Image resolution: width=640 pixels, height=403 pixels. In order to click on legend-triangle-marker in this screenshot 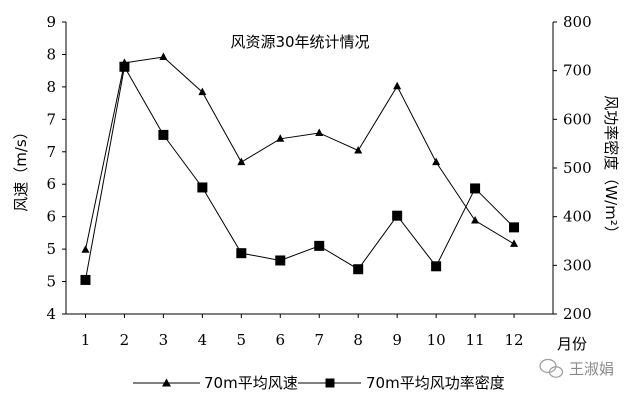, I will do `click(166, 382)`.